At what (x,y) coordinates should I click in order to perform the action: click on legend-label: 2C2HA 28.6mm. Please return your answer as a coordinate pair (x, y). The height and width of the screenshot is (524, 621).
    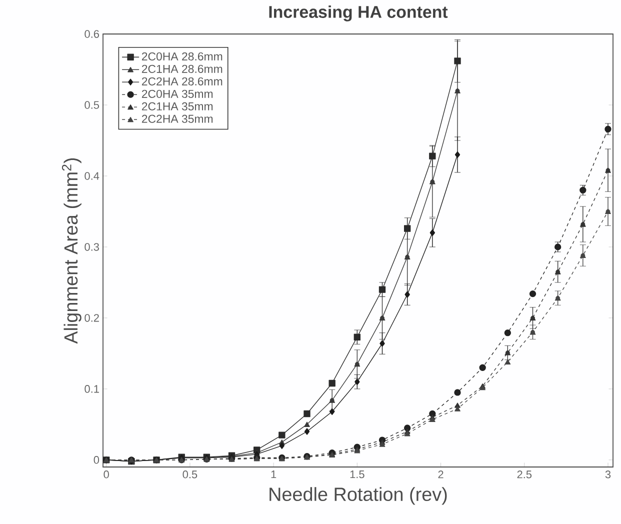
    Looking at the image, I should click on (182, 81).